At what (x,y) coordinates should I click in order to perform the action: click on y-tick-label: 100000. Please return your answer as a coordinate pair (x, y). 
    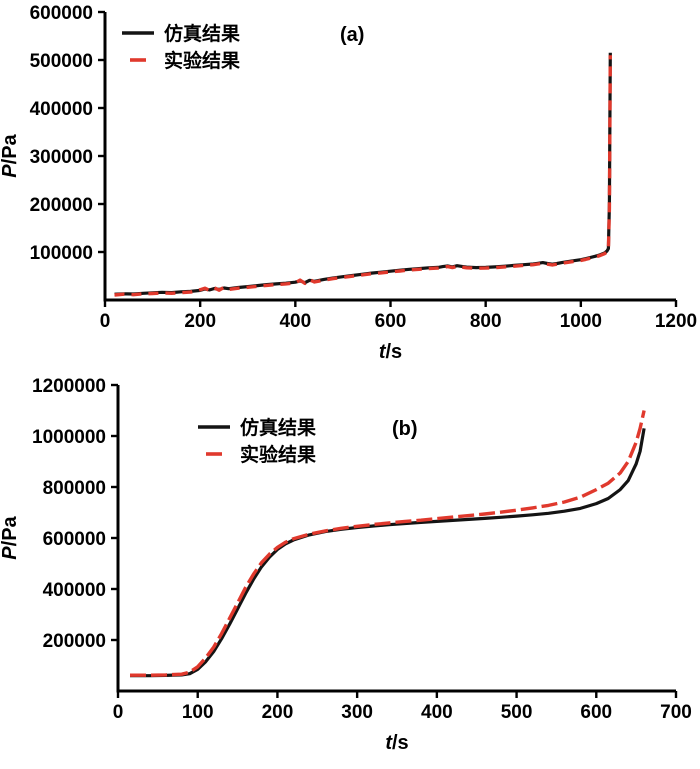
    Looking at the image, I should click on (61, 253).